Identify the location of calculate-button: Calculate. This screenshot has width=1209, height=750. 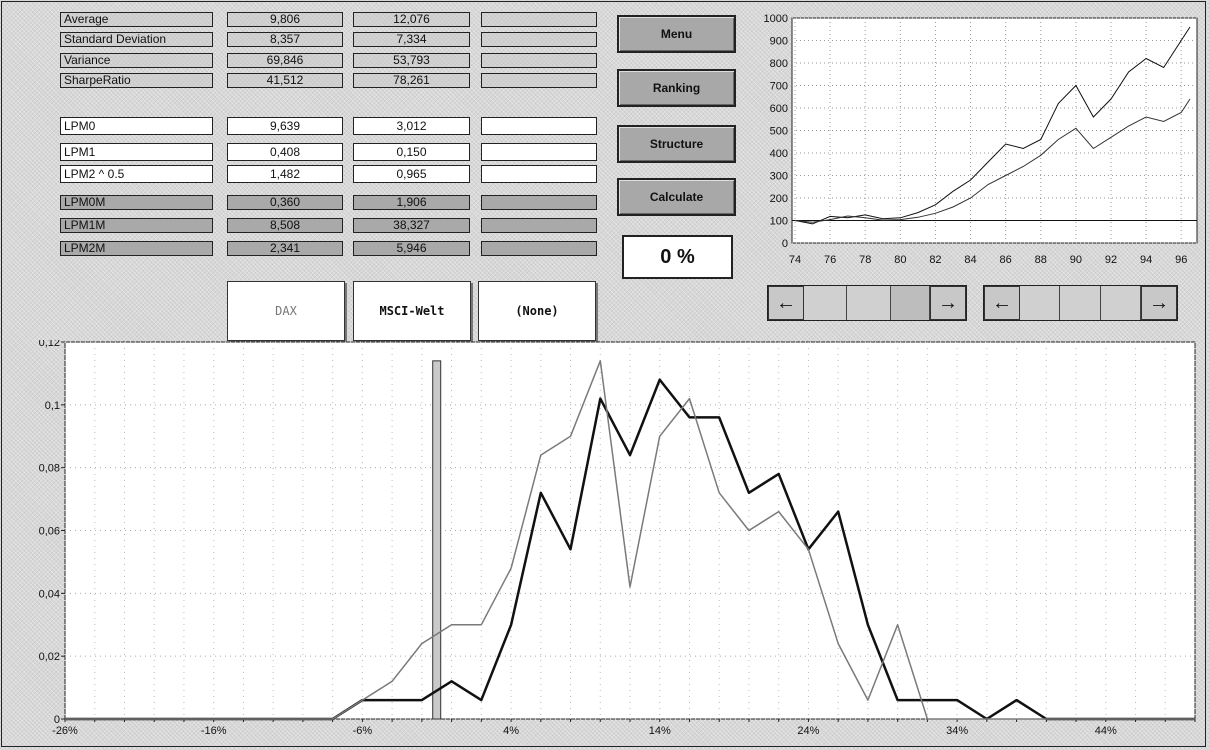
(676, 197).